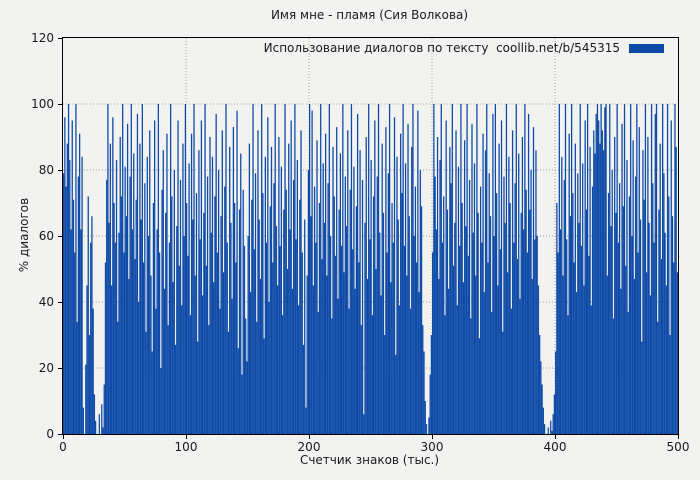 The image size is (700, 480). Describe the element at coordinates (369, 460) in the screenshot. I see `x-axis-label: Счетчик знаков (тыс.)` at that location.